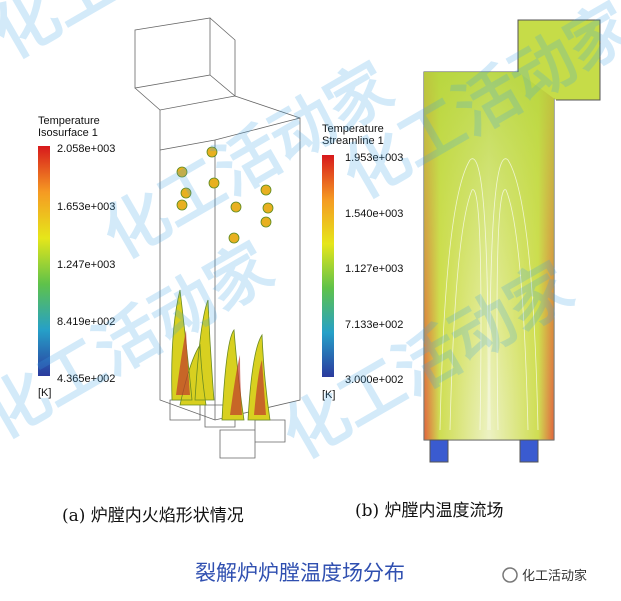 This screenshot has height=601, width=621. What do you see at coordinates (353, 141) in the screenshot?
I see `colorbar-subtitle: Streamline 1` at bounding box center [353, 141].